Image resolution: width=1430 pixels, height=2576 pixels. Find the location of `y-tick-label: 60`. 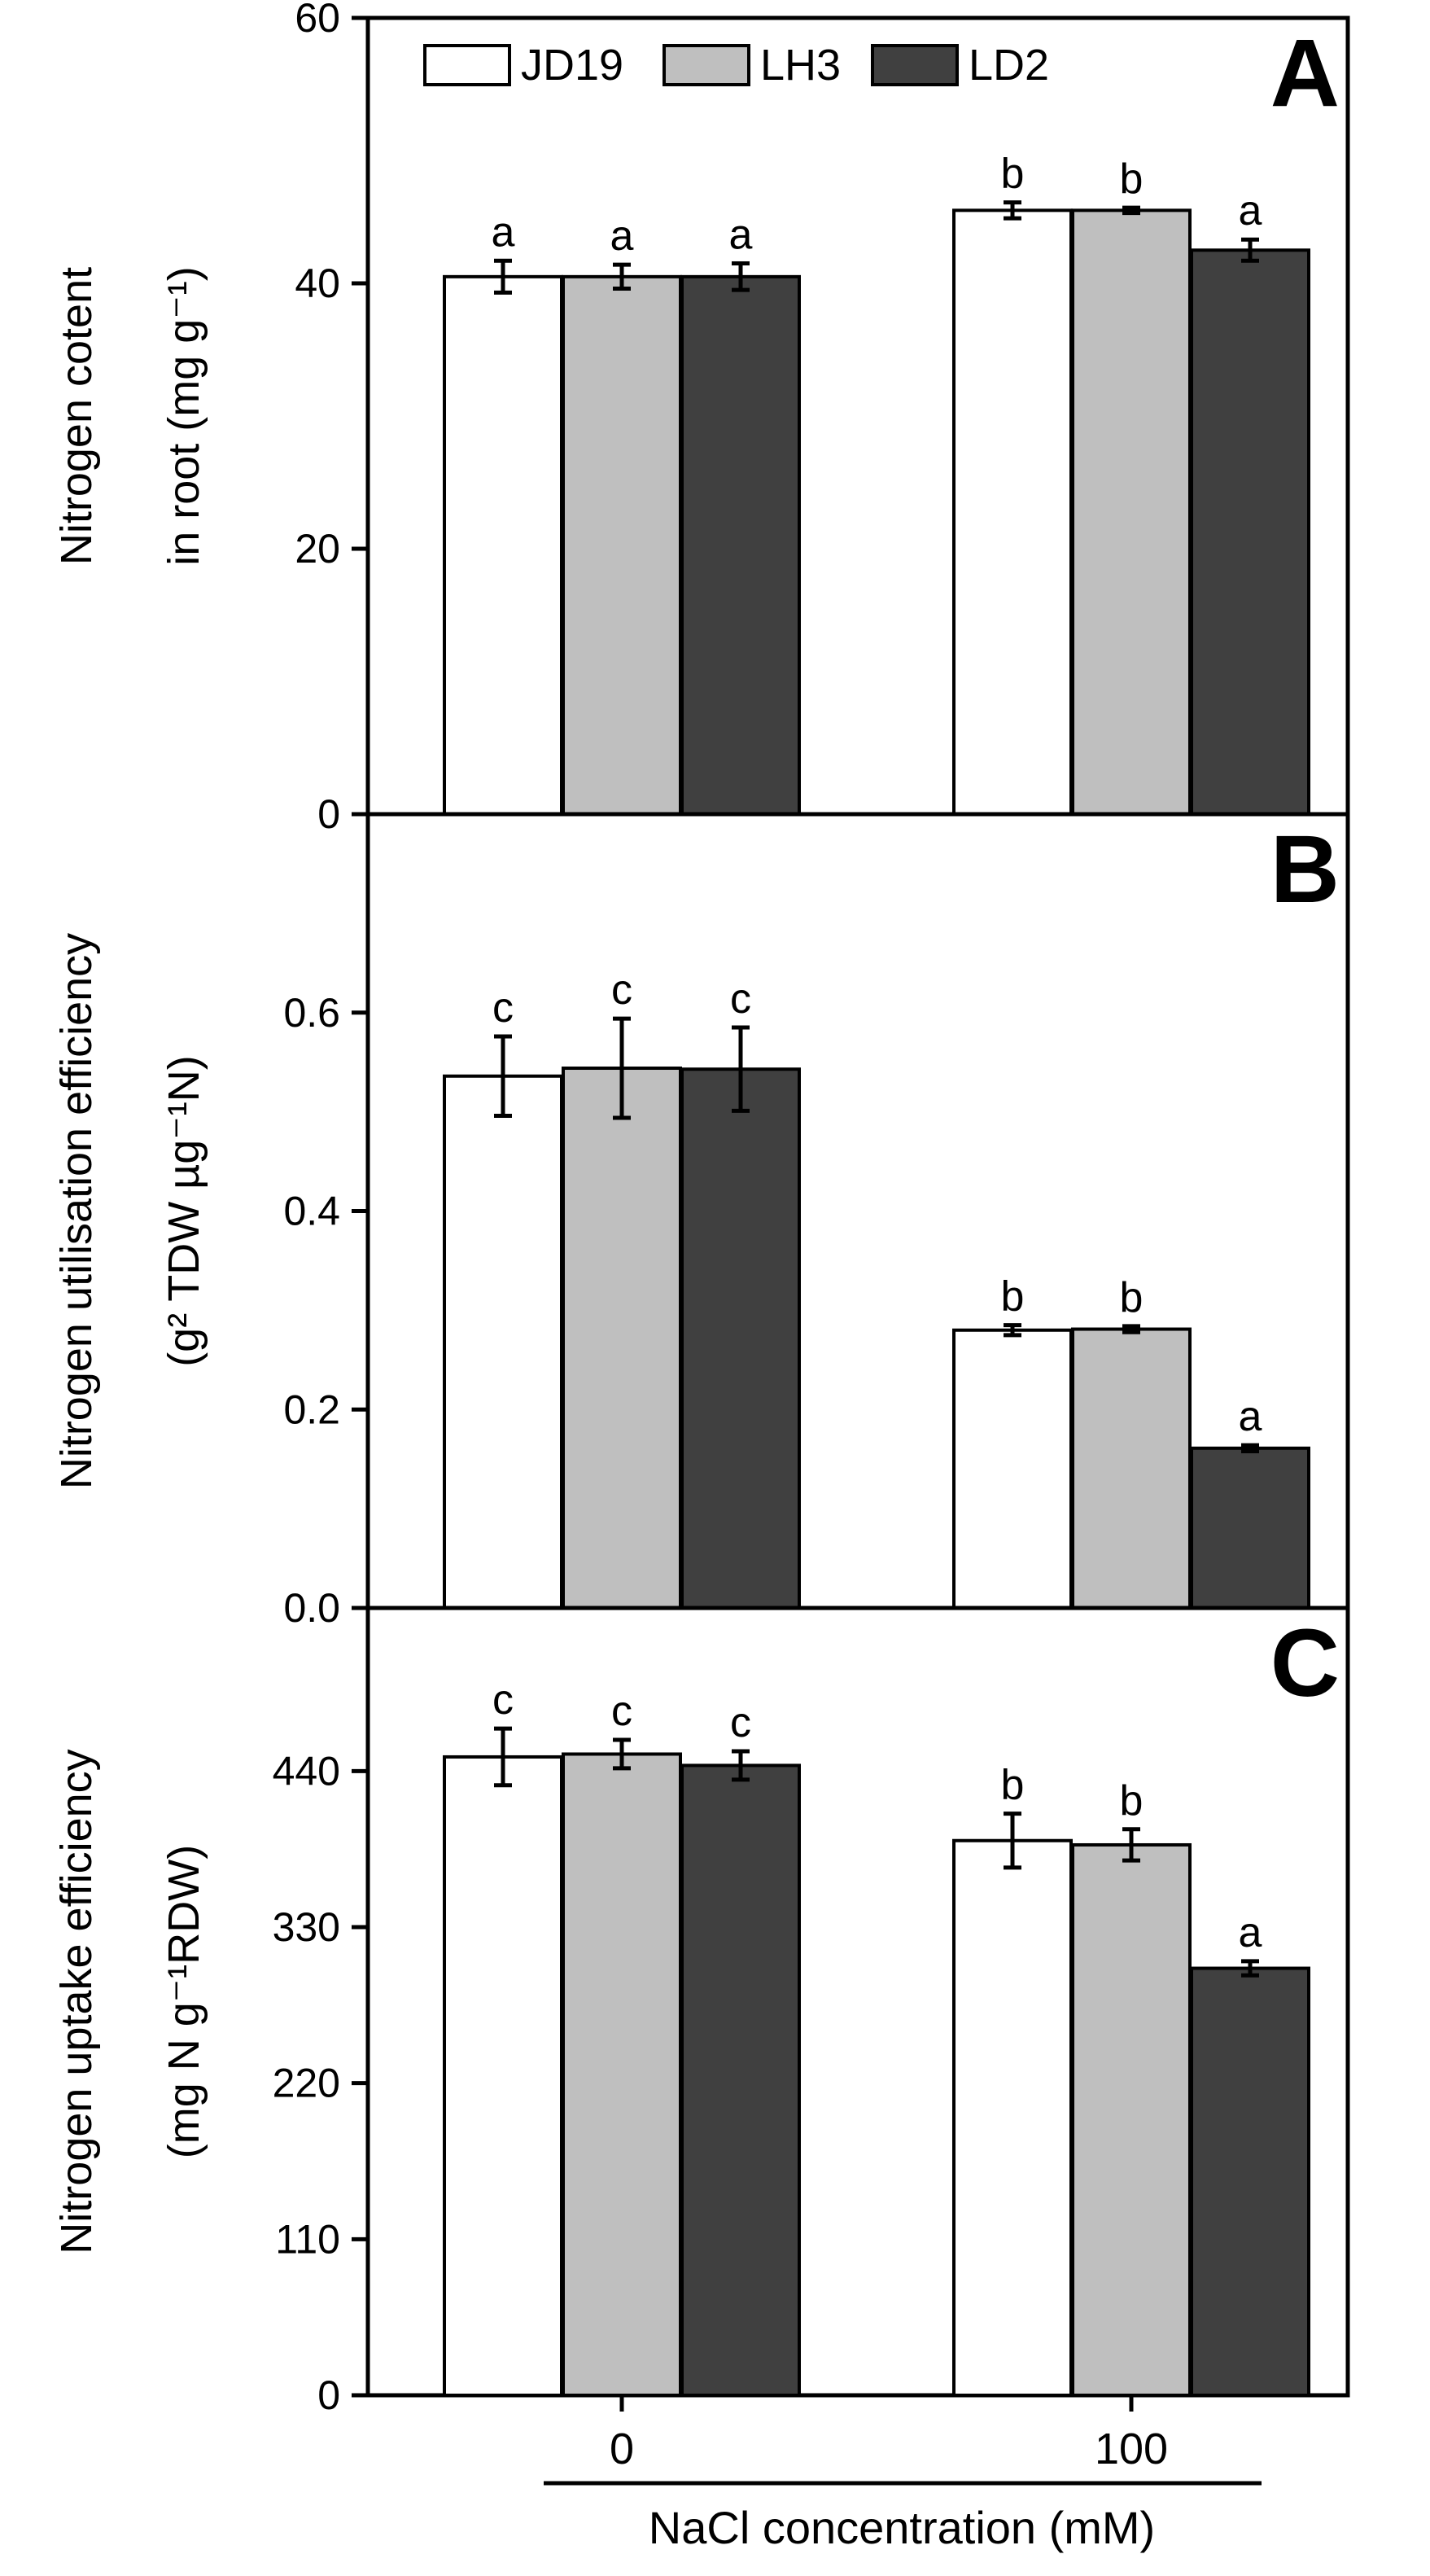

y-tick-label: 60 is located at coordinates (317, 20).